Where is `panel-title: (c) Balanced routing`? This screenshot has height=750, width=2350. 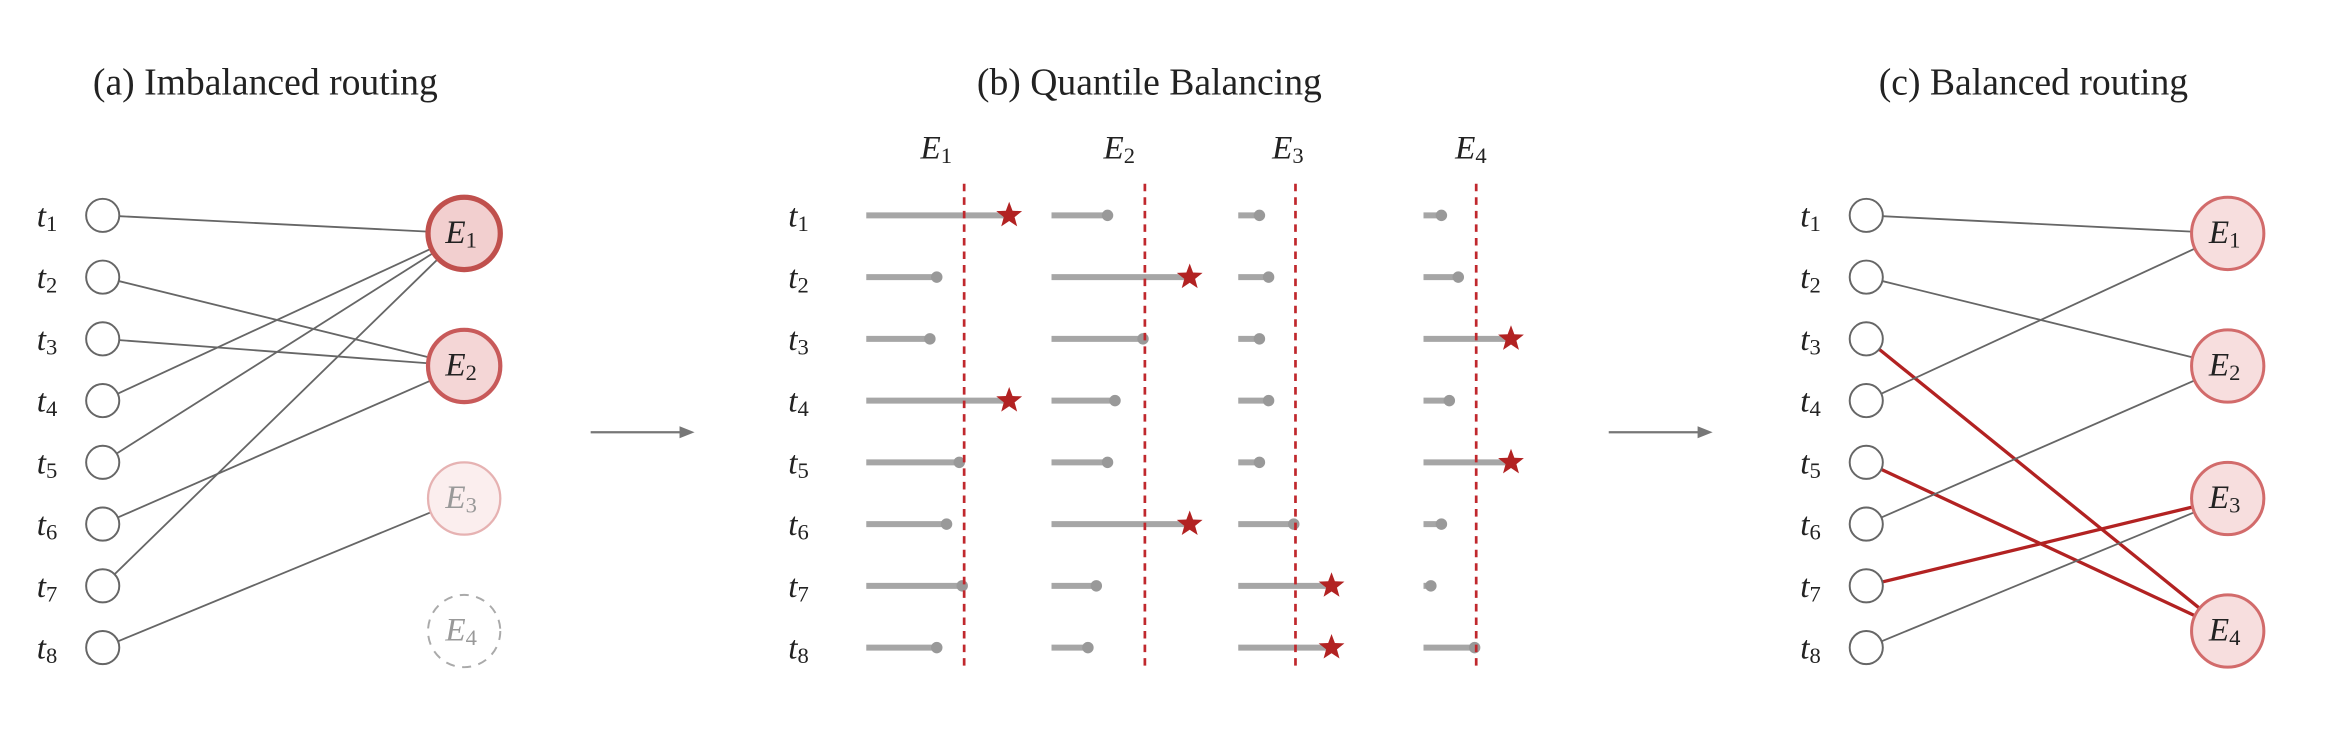
panel-title: (c) Balanced routing is located at coordinates (2034, 82).